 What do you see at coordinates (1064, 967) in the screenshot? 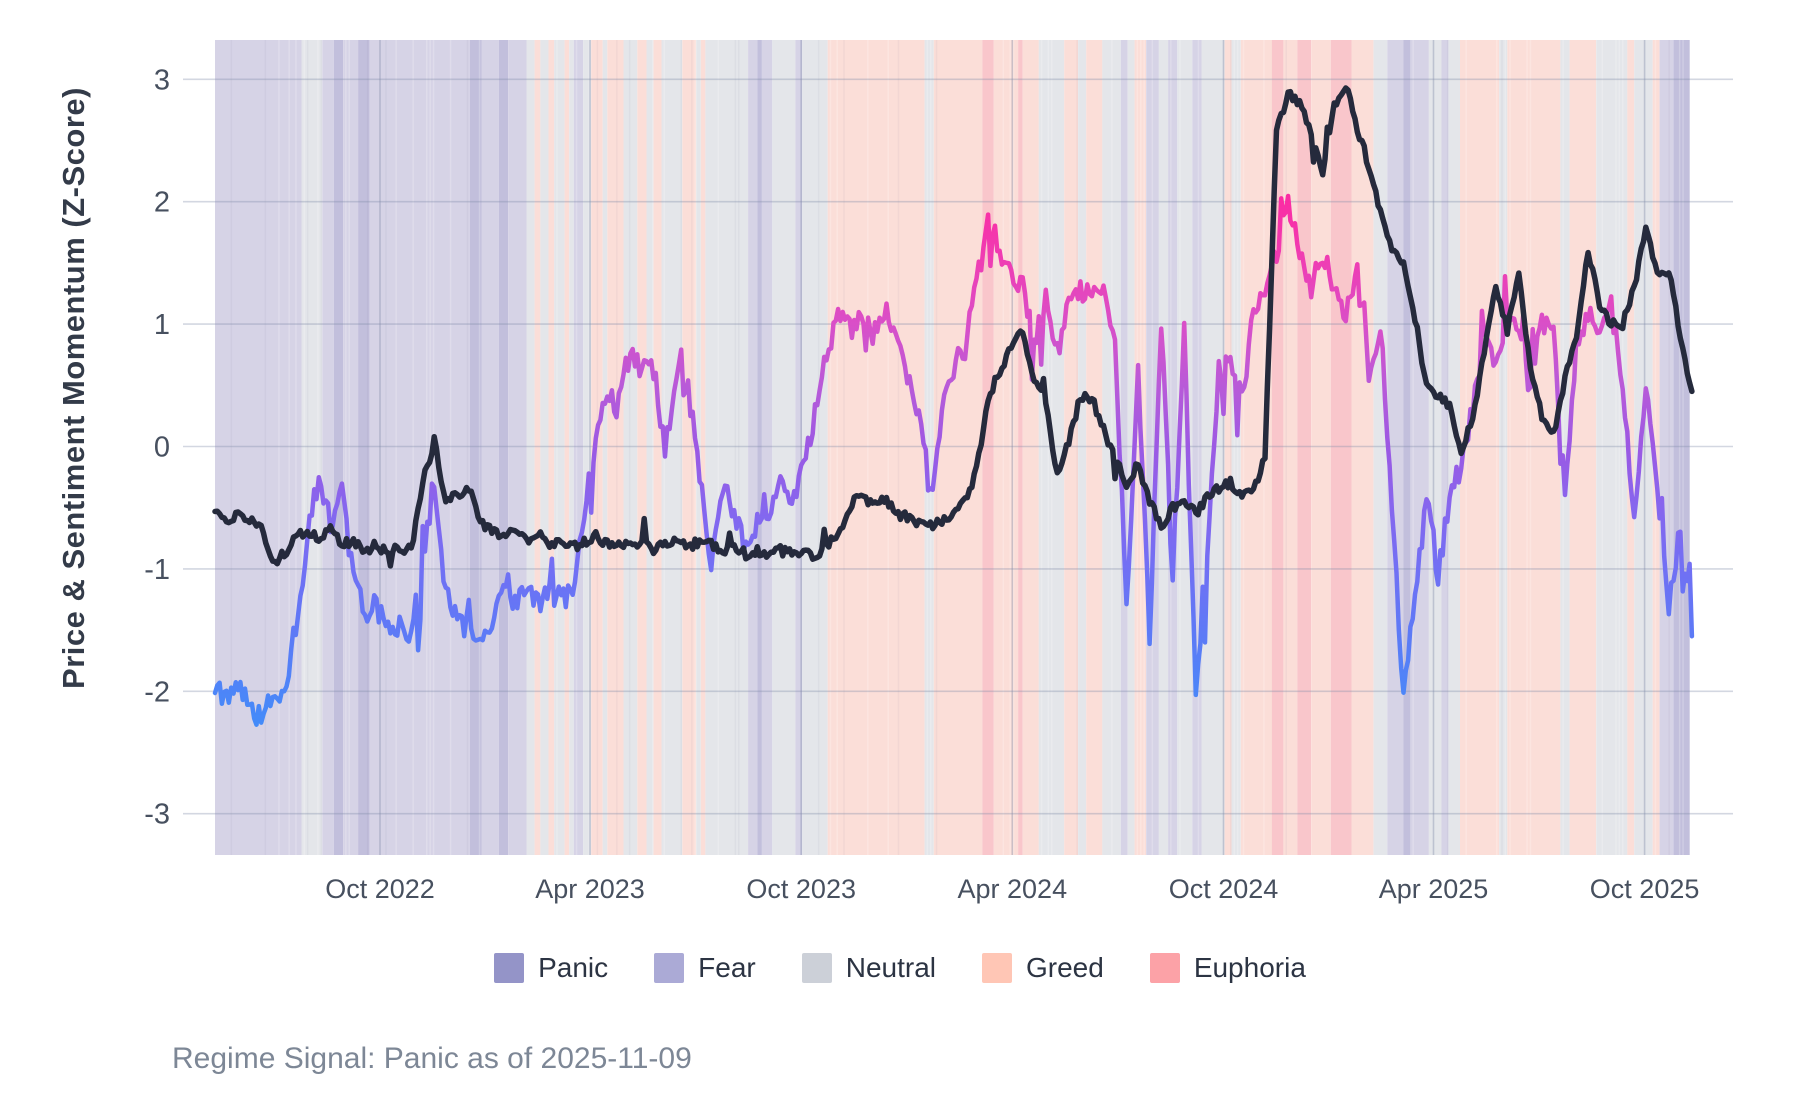
I see `legend-label: Greed` at bounding box center [1064, 967].